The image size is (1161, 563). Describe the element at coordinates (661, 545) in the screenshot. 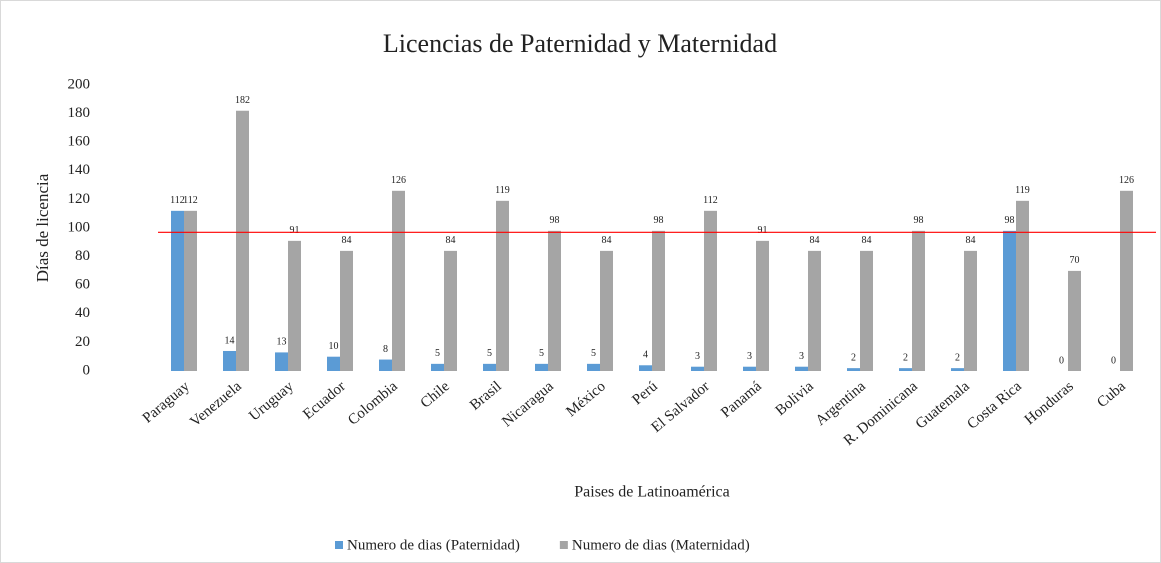

I see `legend-label: Numero de dias (Maternidad)` at that location.